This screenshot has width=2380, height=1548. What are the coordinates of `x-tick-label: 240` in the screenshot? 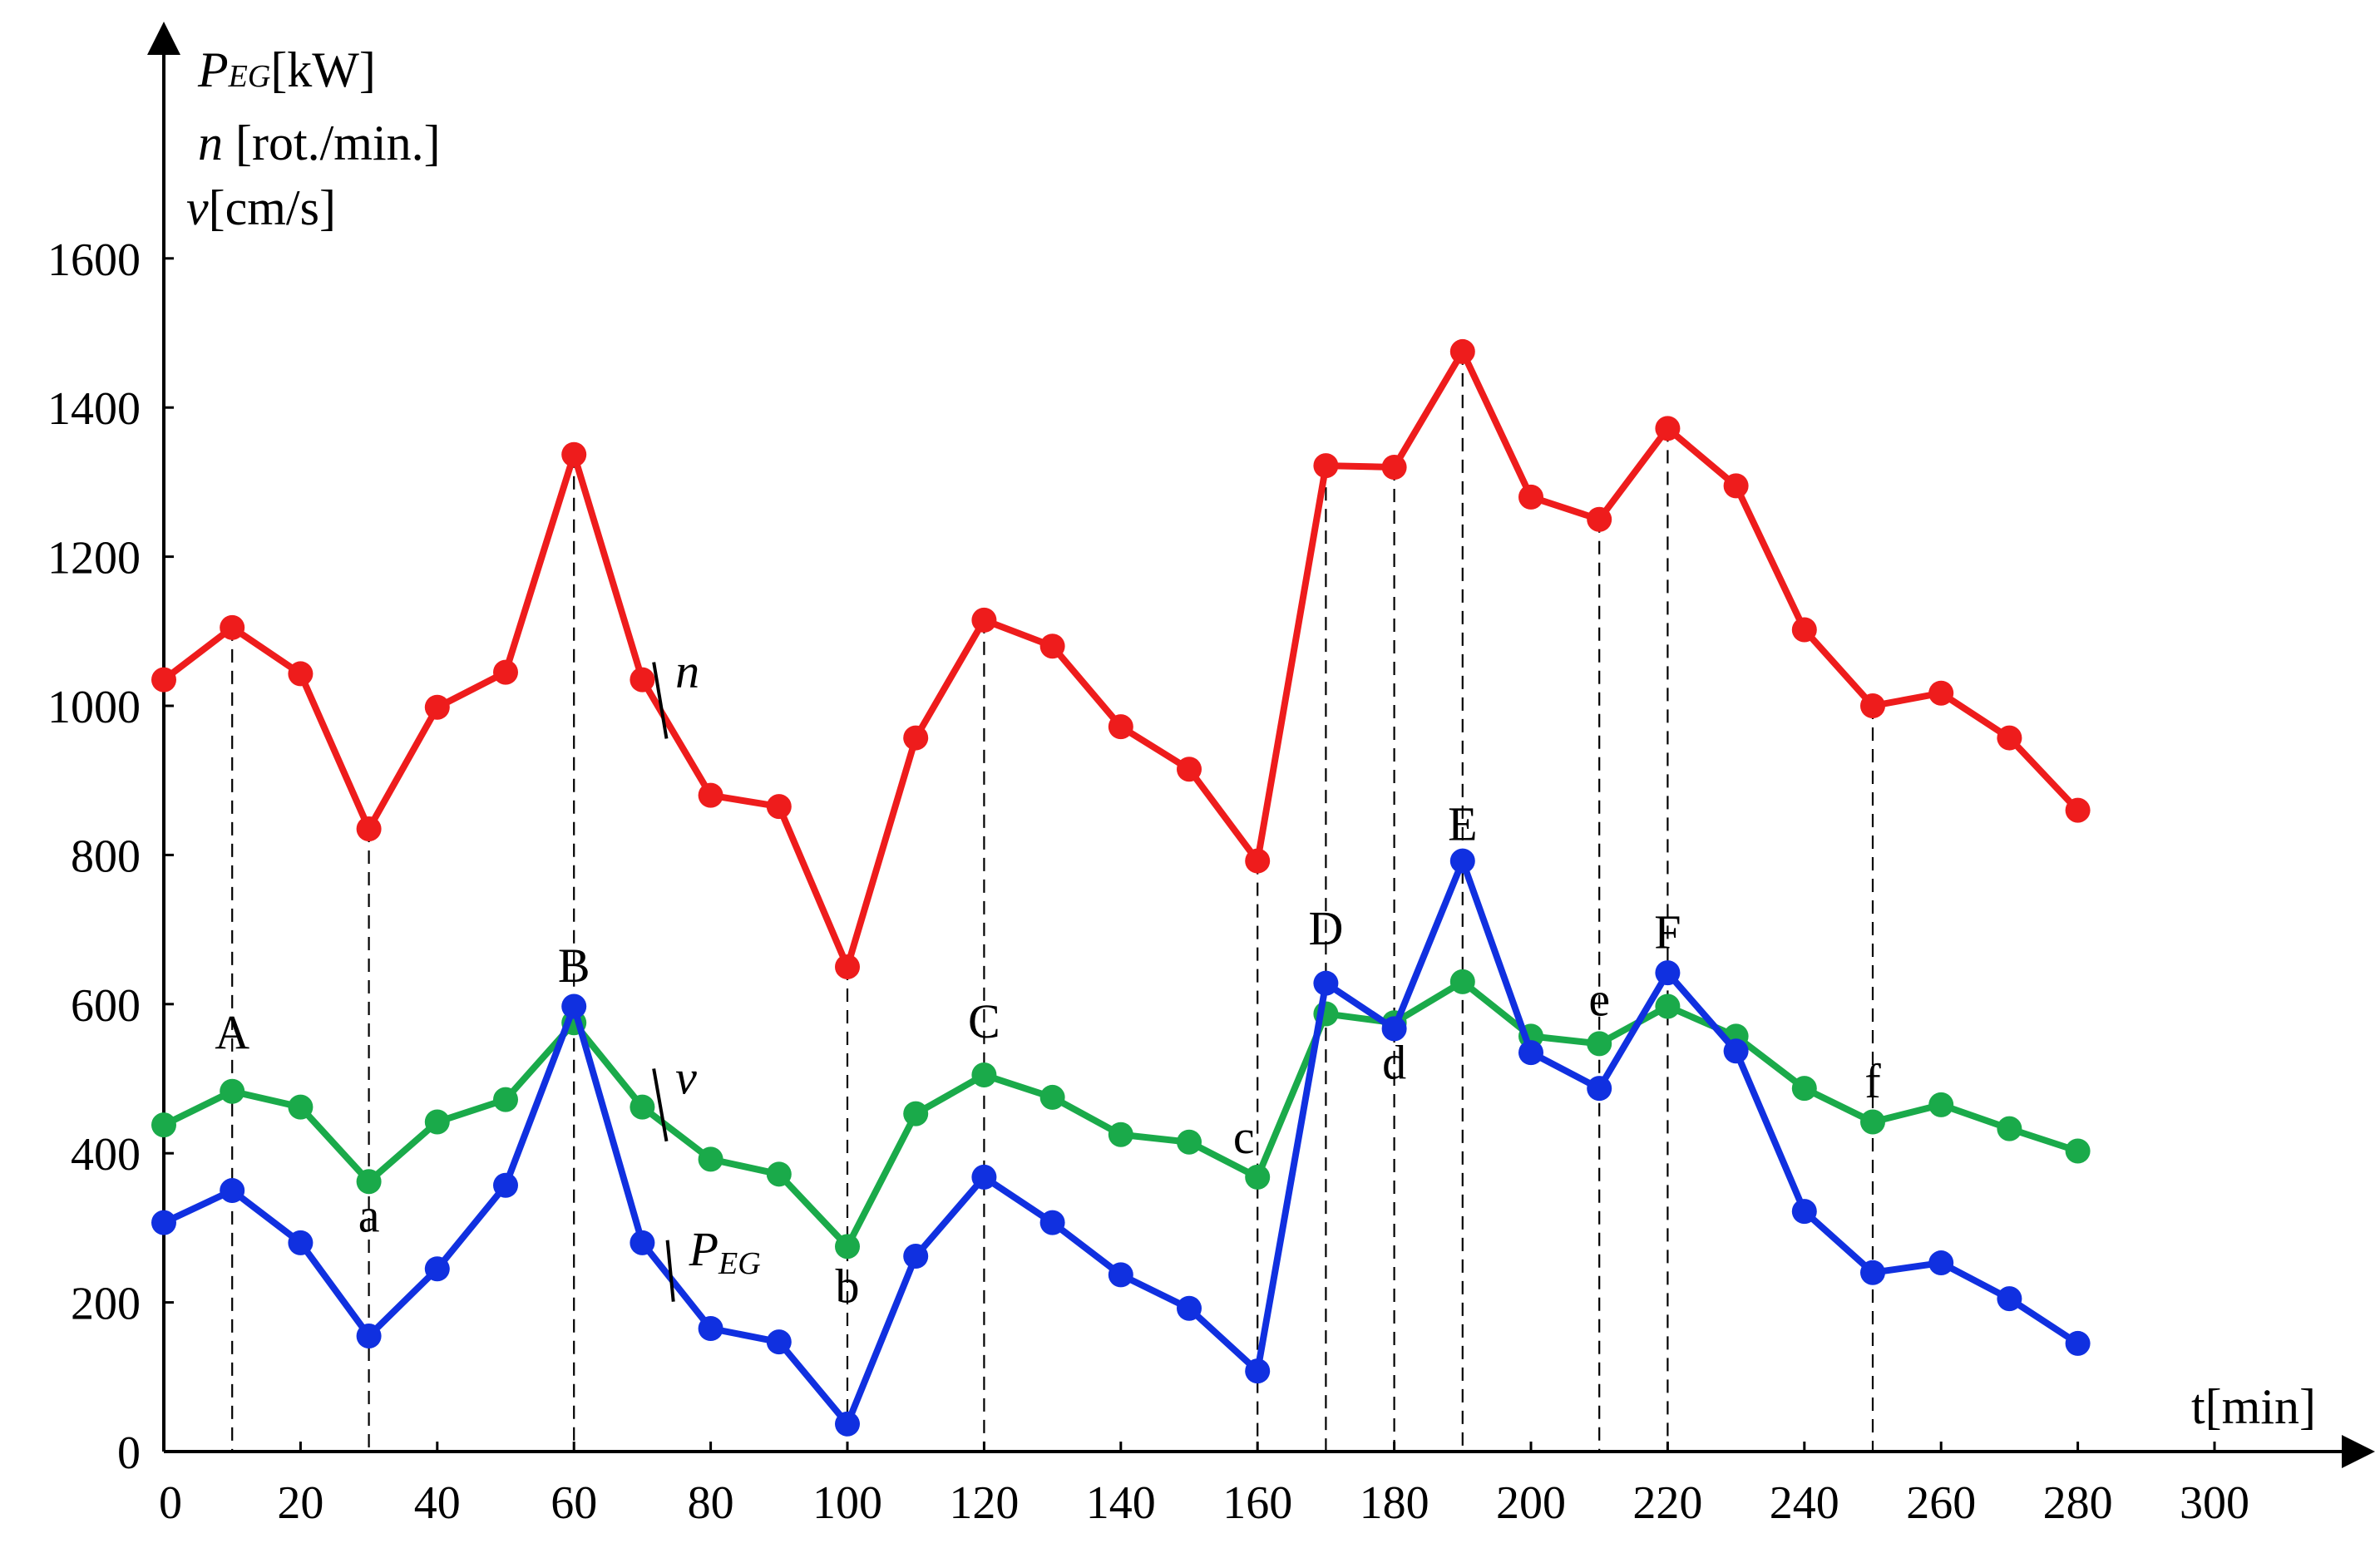 It's located at (1804, 1503).